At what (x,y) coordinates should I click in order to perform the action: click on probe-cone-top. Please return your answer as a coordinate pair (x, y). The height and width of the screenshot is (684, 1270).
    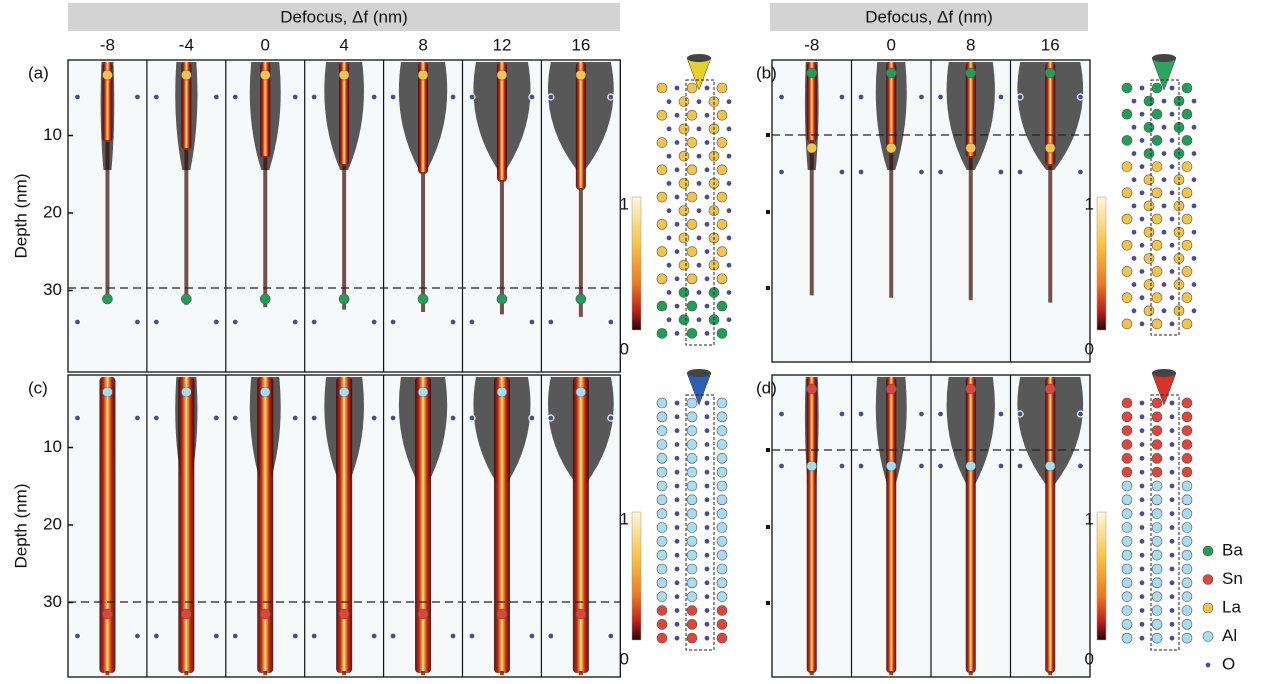
    Looking at the image, I should click on (699, 373).